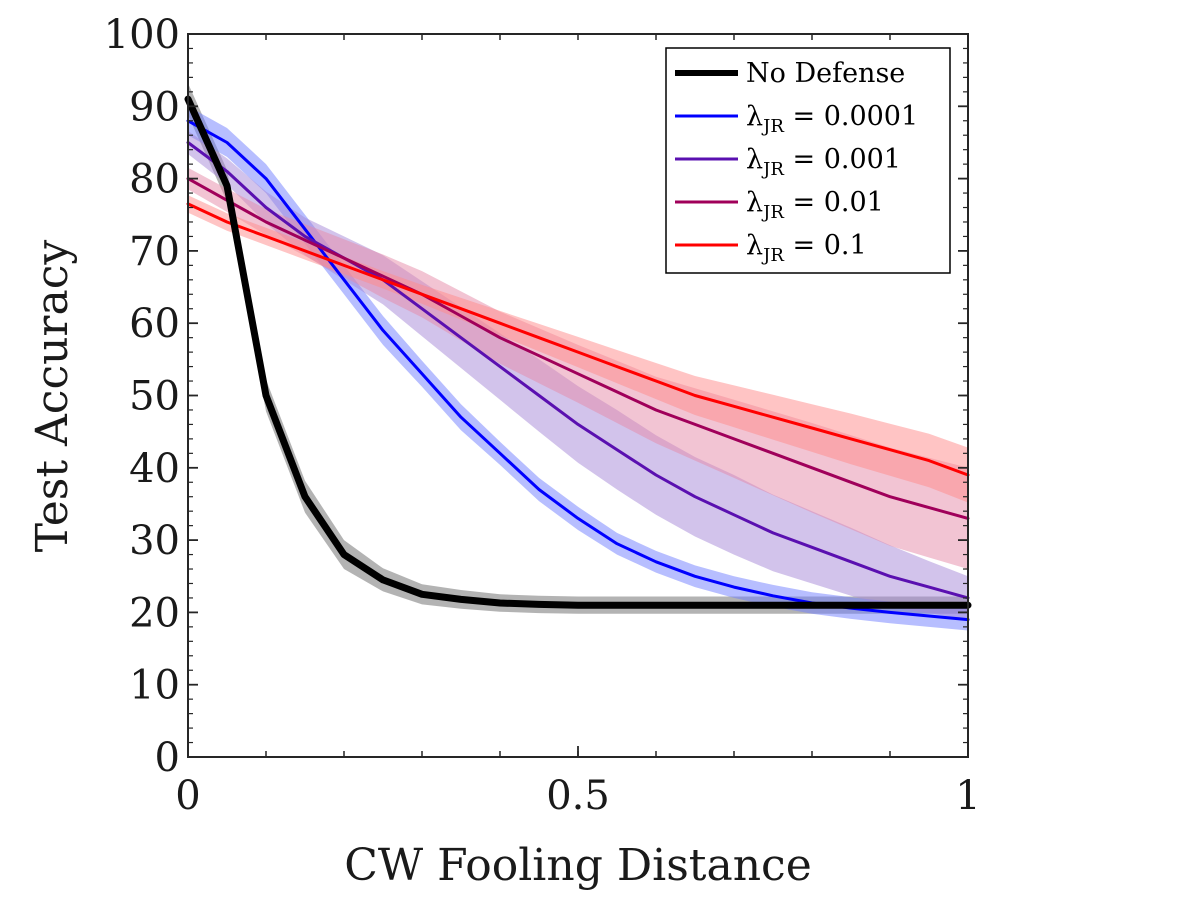 This screenshot has height=909, width=1181. Describe the element at coordinates (154, 469) in the screenshot. I see `y-tick-label: 40` at that location.